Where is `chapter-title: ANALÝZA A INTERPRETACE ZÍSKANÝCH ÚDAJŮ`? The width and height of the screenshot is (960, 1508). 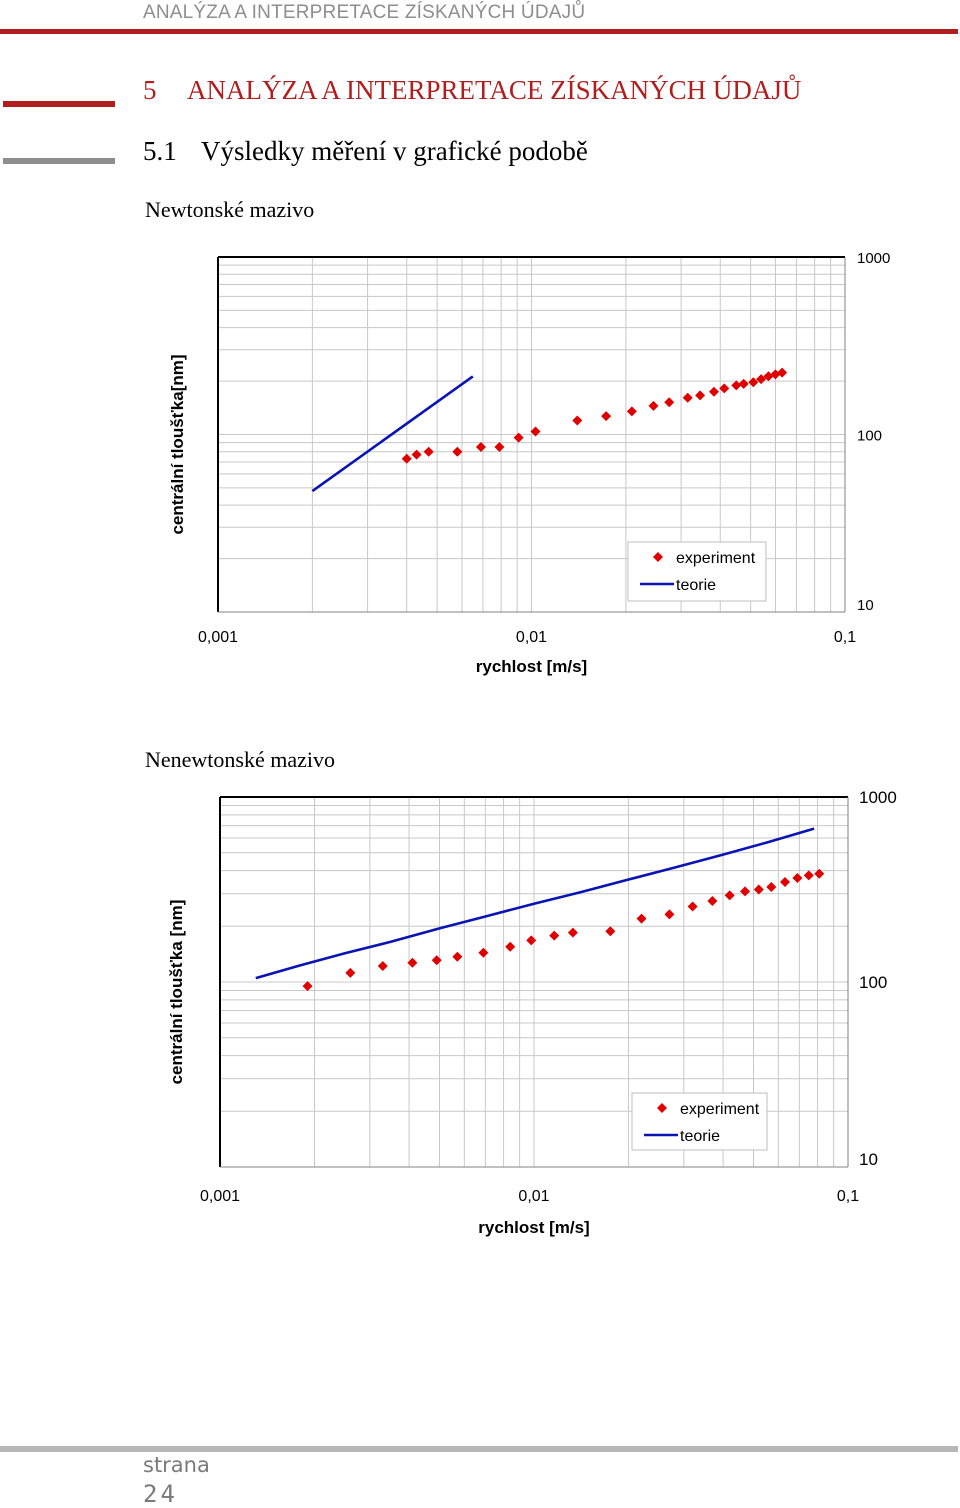
chapter-title: ANALÝZA A INTERPRETACE ZÍSKANÝCH ÚDAJŮ is located at coordinates (494, 90).